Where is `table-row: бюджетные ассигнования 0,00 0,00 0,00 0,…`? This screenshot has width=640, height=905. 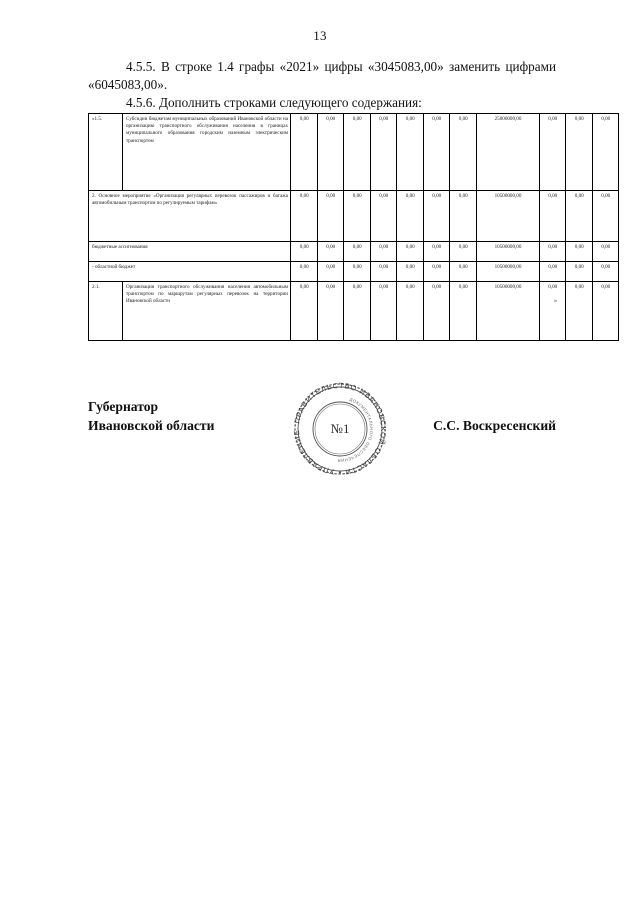 table-row: бюджетные ассигнования 0,00 0,00 0,00 0,… is located at coordinates (353, 251).